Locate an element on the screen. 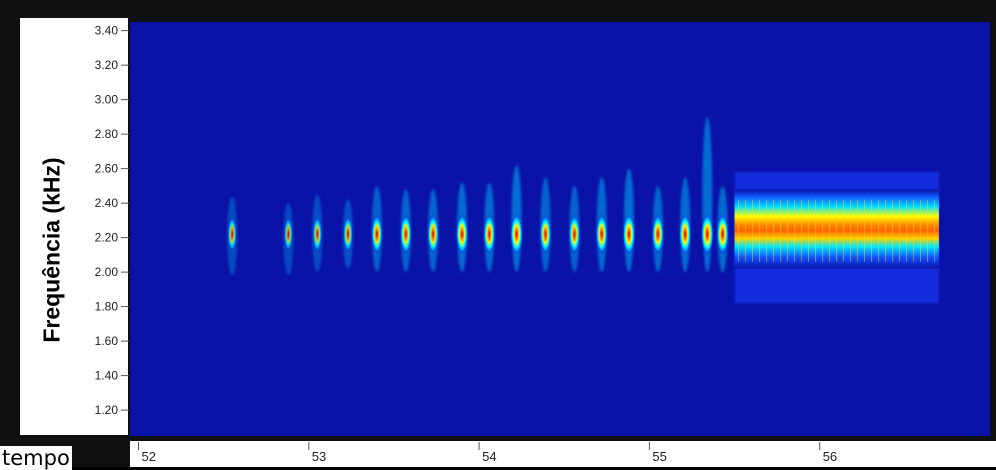  y-tick-label: 1.80 is located at coordinates (107, 307).